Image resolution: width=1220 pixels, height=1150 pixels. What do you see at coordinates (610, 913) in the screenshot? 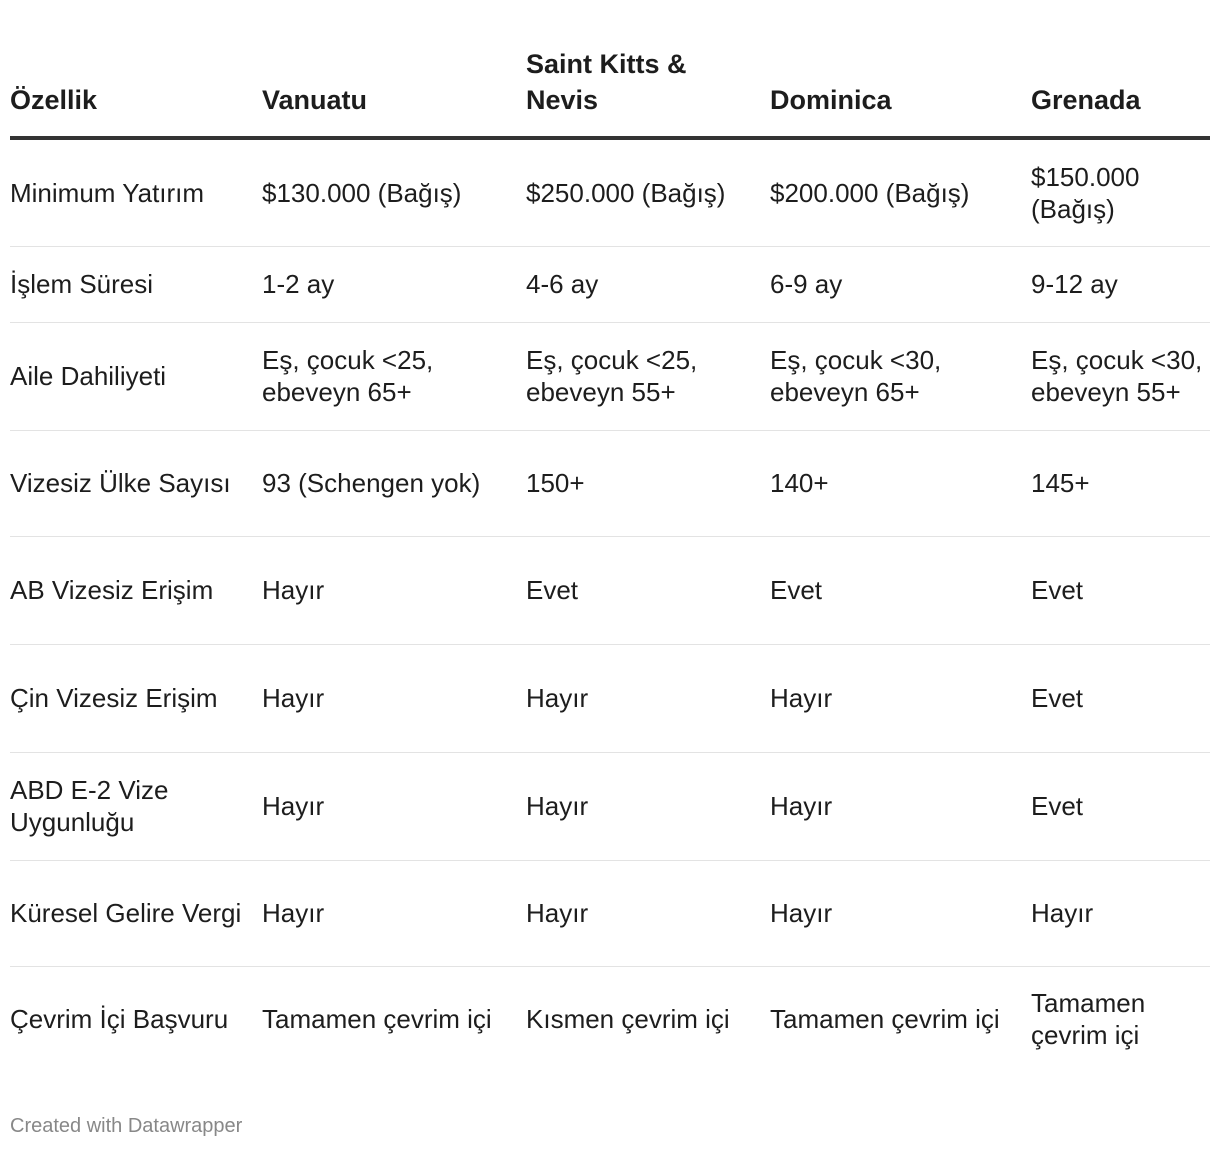
I see `table-row: Küresel Gelire Vergi Hayır Hayır Hayır Hayır` at bounding box center [610, 913].